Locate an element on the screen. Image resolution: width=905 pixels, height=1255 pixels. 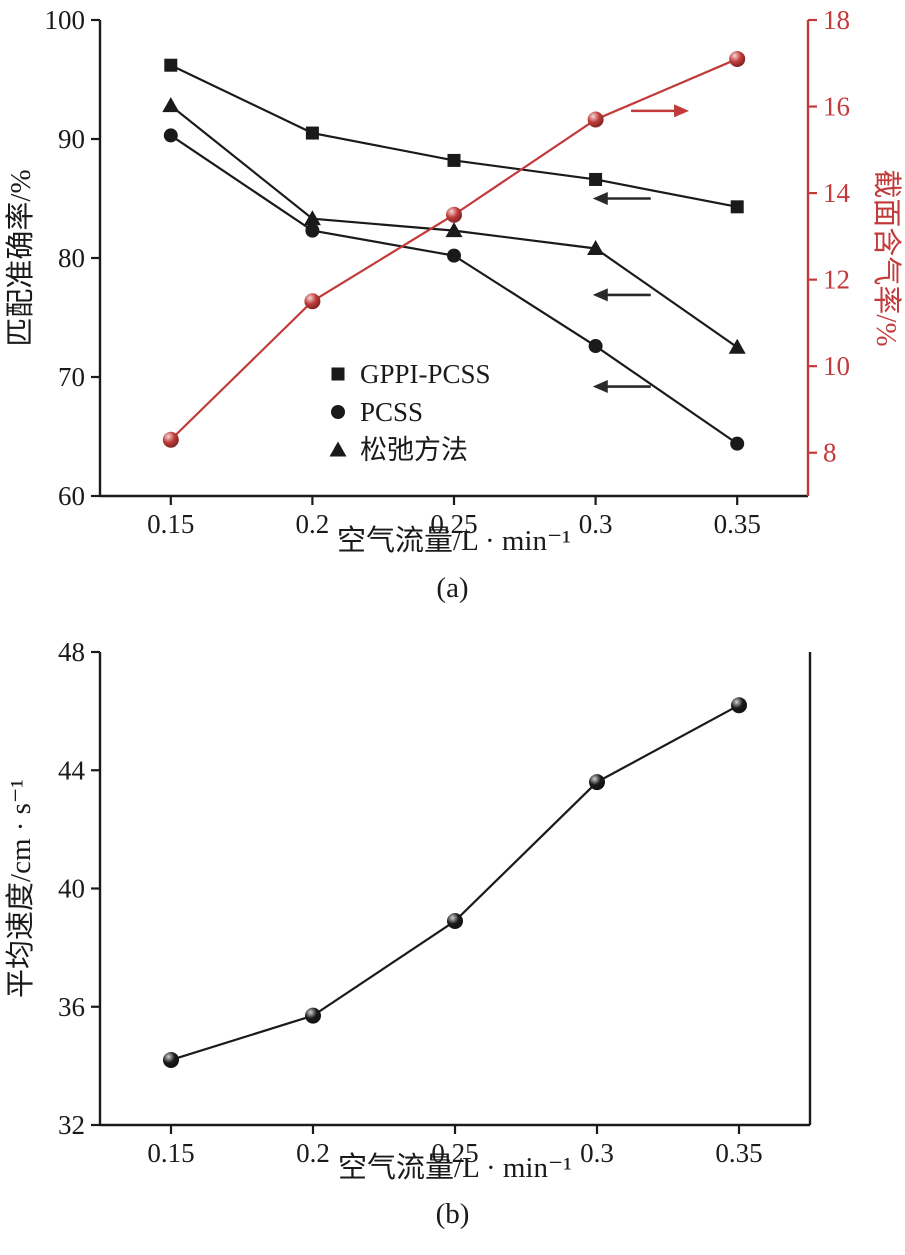
svg-text: 90 is located at coordinates (71, 139).